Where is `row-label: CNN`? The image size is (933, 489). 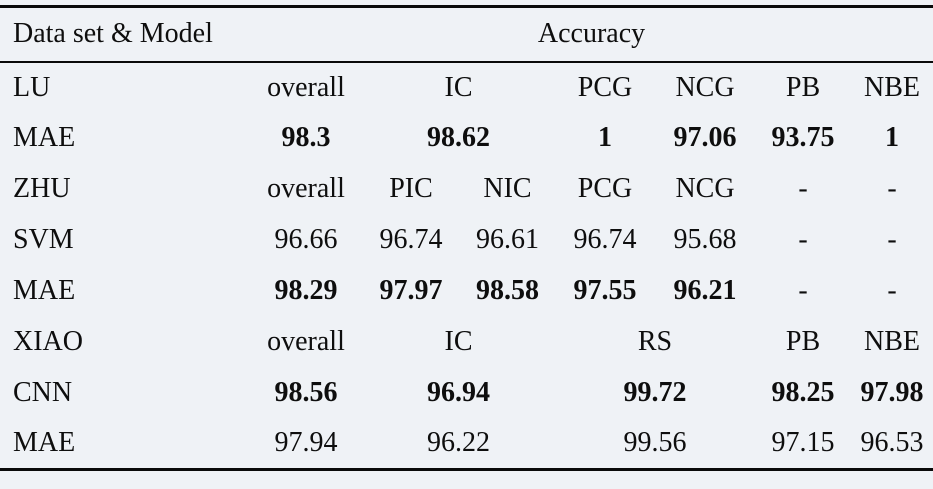
row-label: CNN is located at coordinates (43, 392).